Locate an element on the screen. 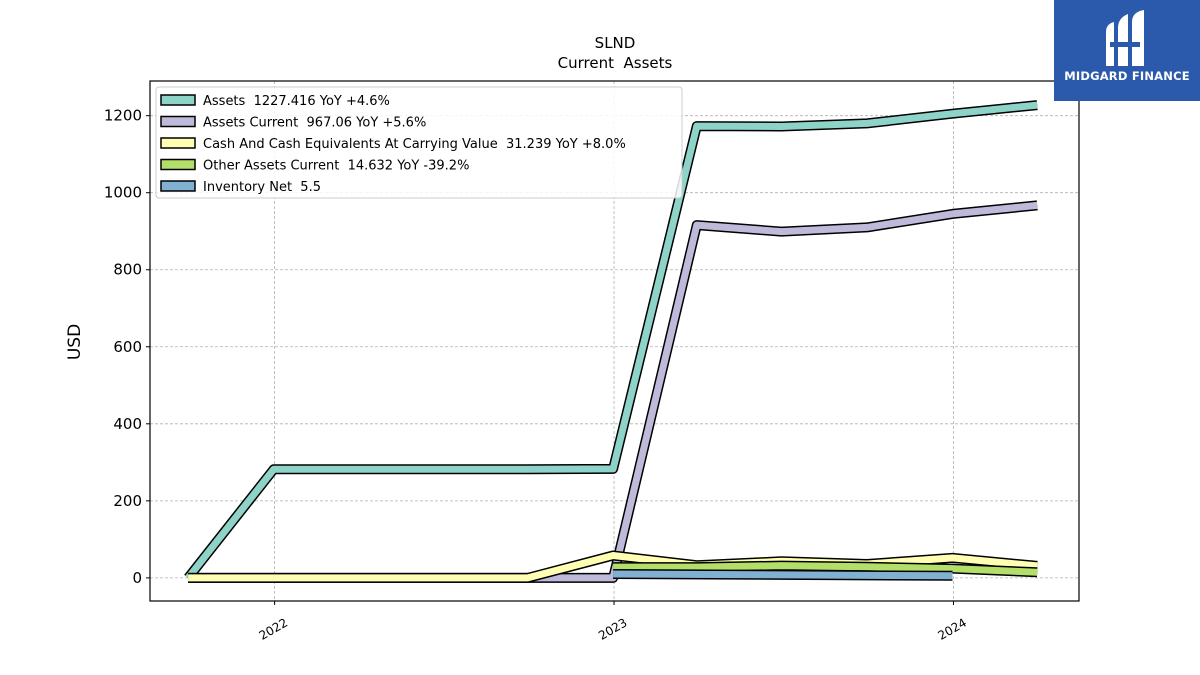  logo: MIDGARD FINANCE is located at coordinates (1127, 50).